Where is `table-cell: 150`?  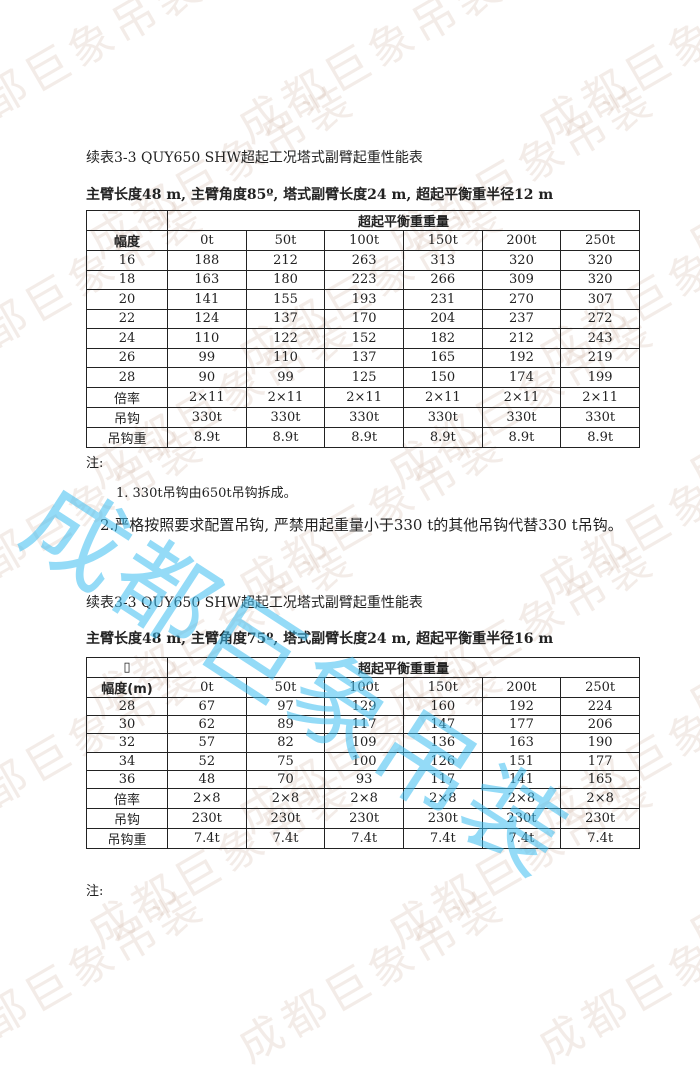 table-cell: 150 is located at coordinates (442, 377).